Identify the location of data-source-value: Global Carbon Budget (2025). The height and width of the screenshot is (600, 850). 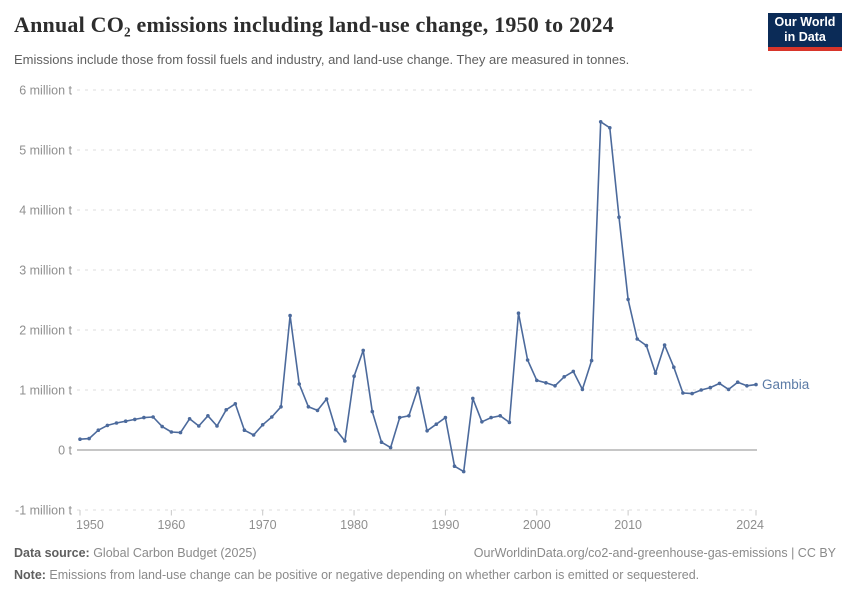
(173, 553).